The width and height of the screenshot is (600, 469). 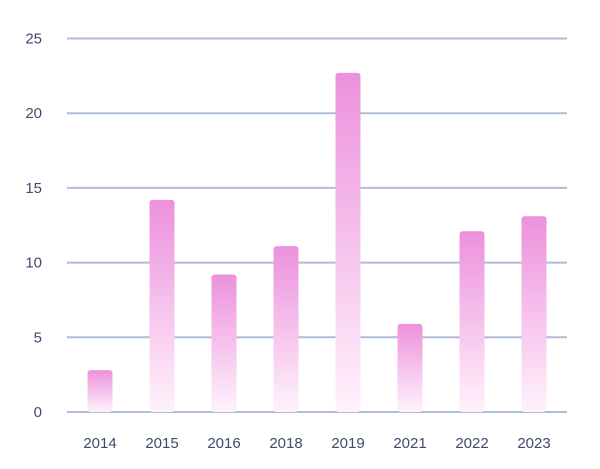 What do you see at coordinates (285, 443) in the screenshot?
I see `x-tick-label: 2018` at bounding box center [285, 443].